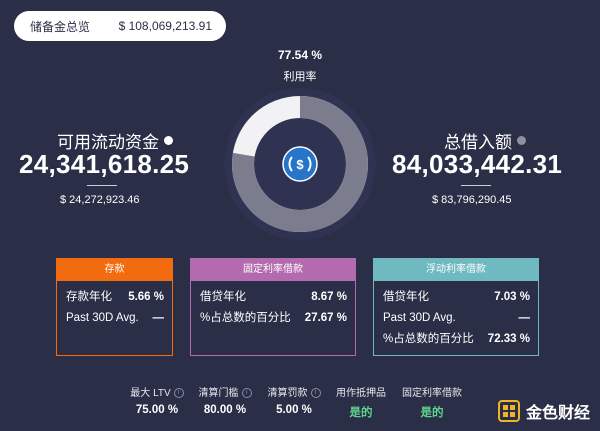 The height and width of the screenshot is (431, 600). Describe the element at coordinates (521, 140) in the screenshot. I see `borrowed-legend-dot` at that location.